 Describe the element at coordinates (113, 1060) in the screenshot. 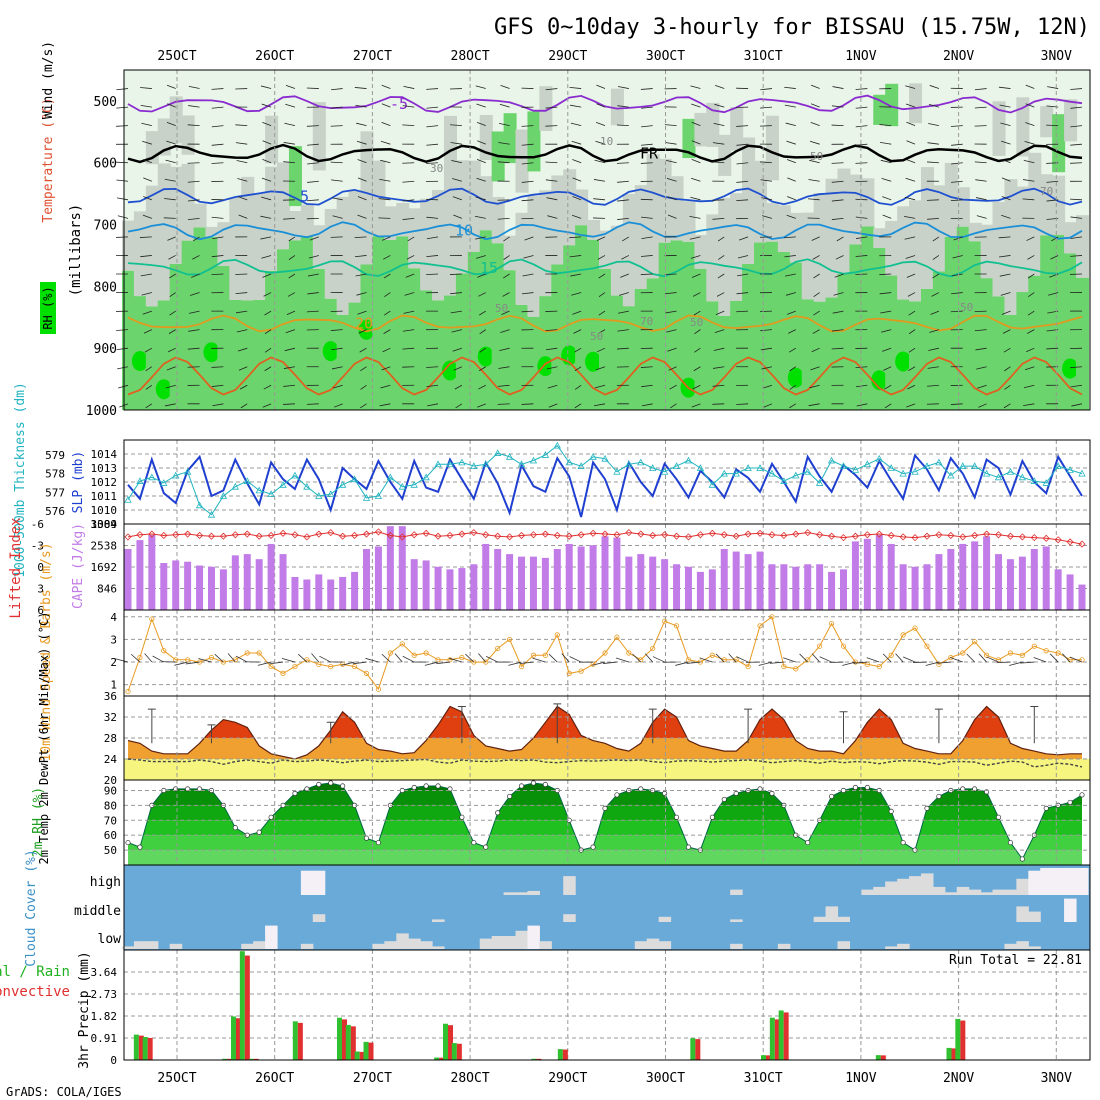

I see `precip-tick: 0` at that location.